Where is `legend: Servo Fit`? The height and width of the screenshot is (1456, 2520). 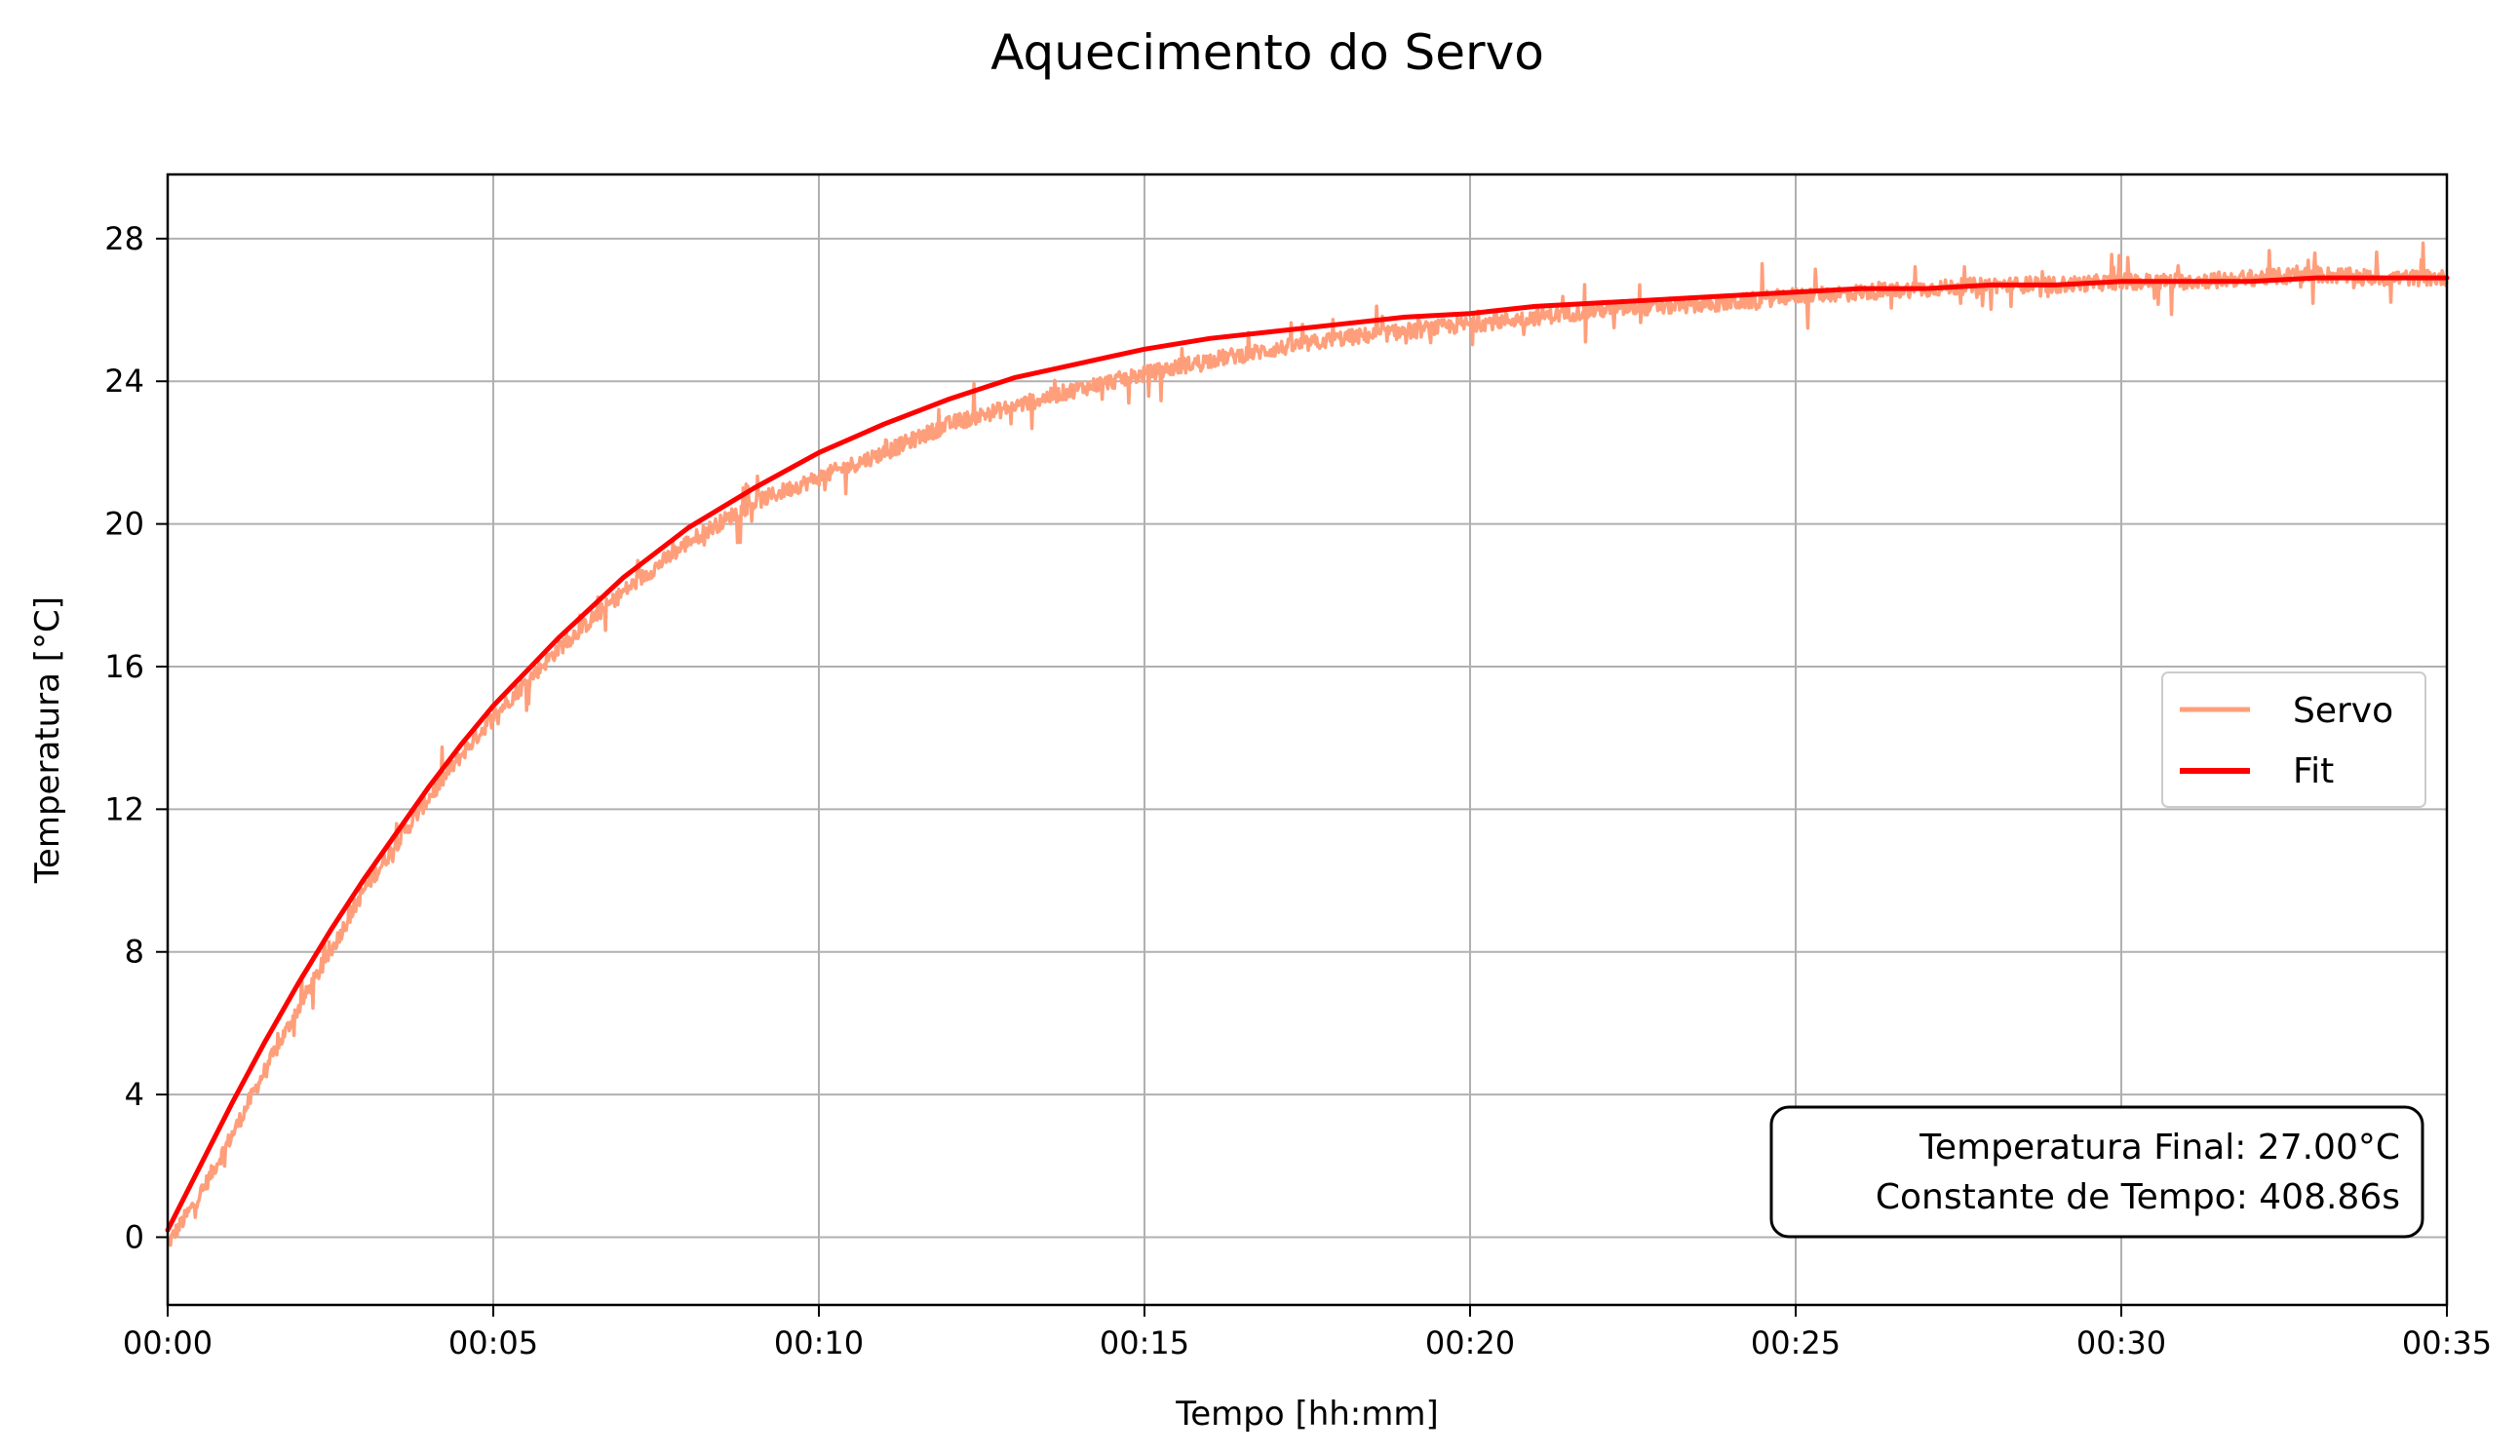 legend: Servo Fit is located at coordinates (2293, 739).